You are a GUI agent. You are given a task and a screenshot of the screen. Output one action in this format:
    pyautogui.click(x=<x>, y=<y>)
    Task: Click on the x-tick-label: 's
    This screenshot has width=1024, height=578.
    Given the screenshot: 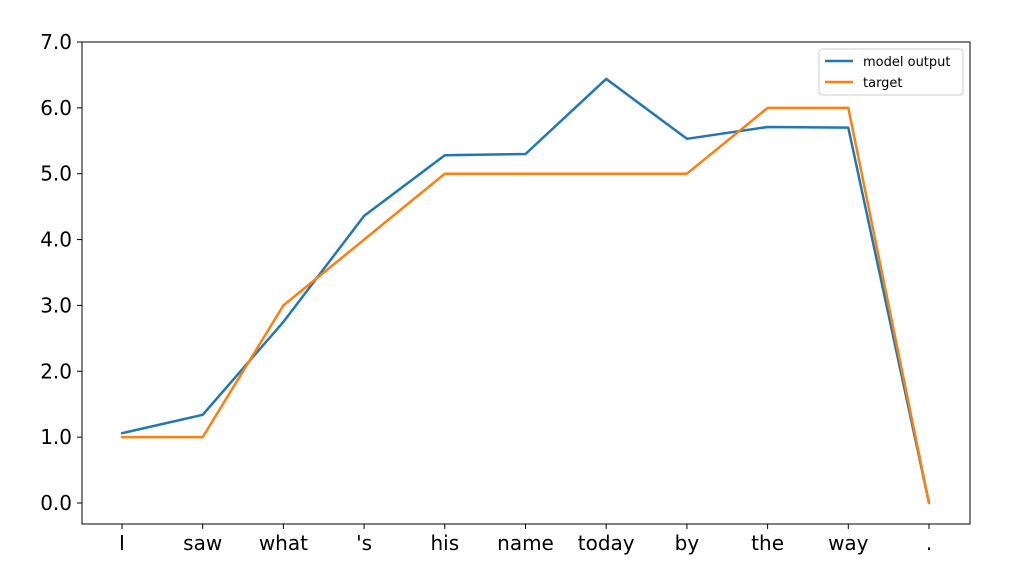 What is the action you would take?
    pyautogui.click(x=364, y=543)
    